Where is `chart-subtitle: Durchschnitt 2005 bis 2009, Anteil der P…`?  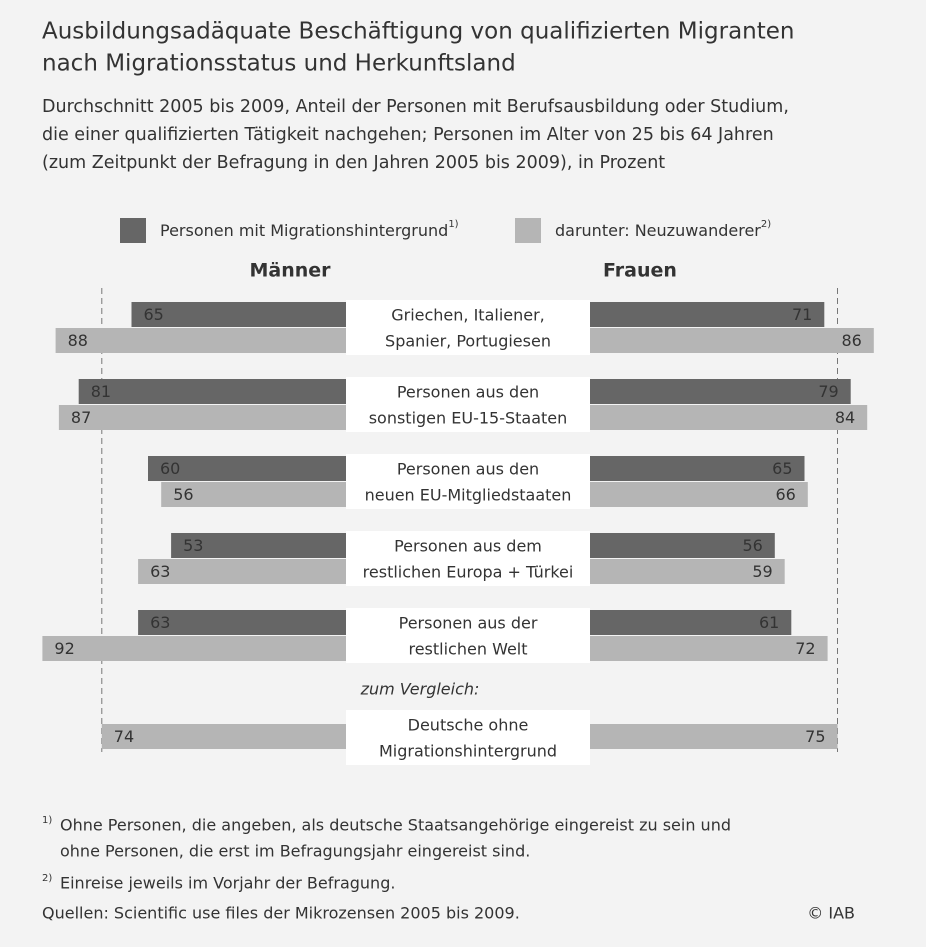 chart-subtitle: Durchschnitt 2005 bis 2009, Anteil der P… is located at coordinates (415, 107).